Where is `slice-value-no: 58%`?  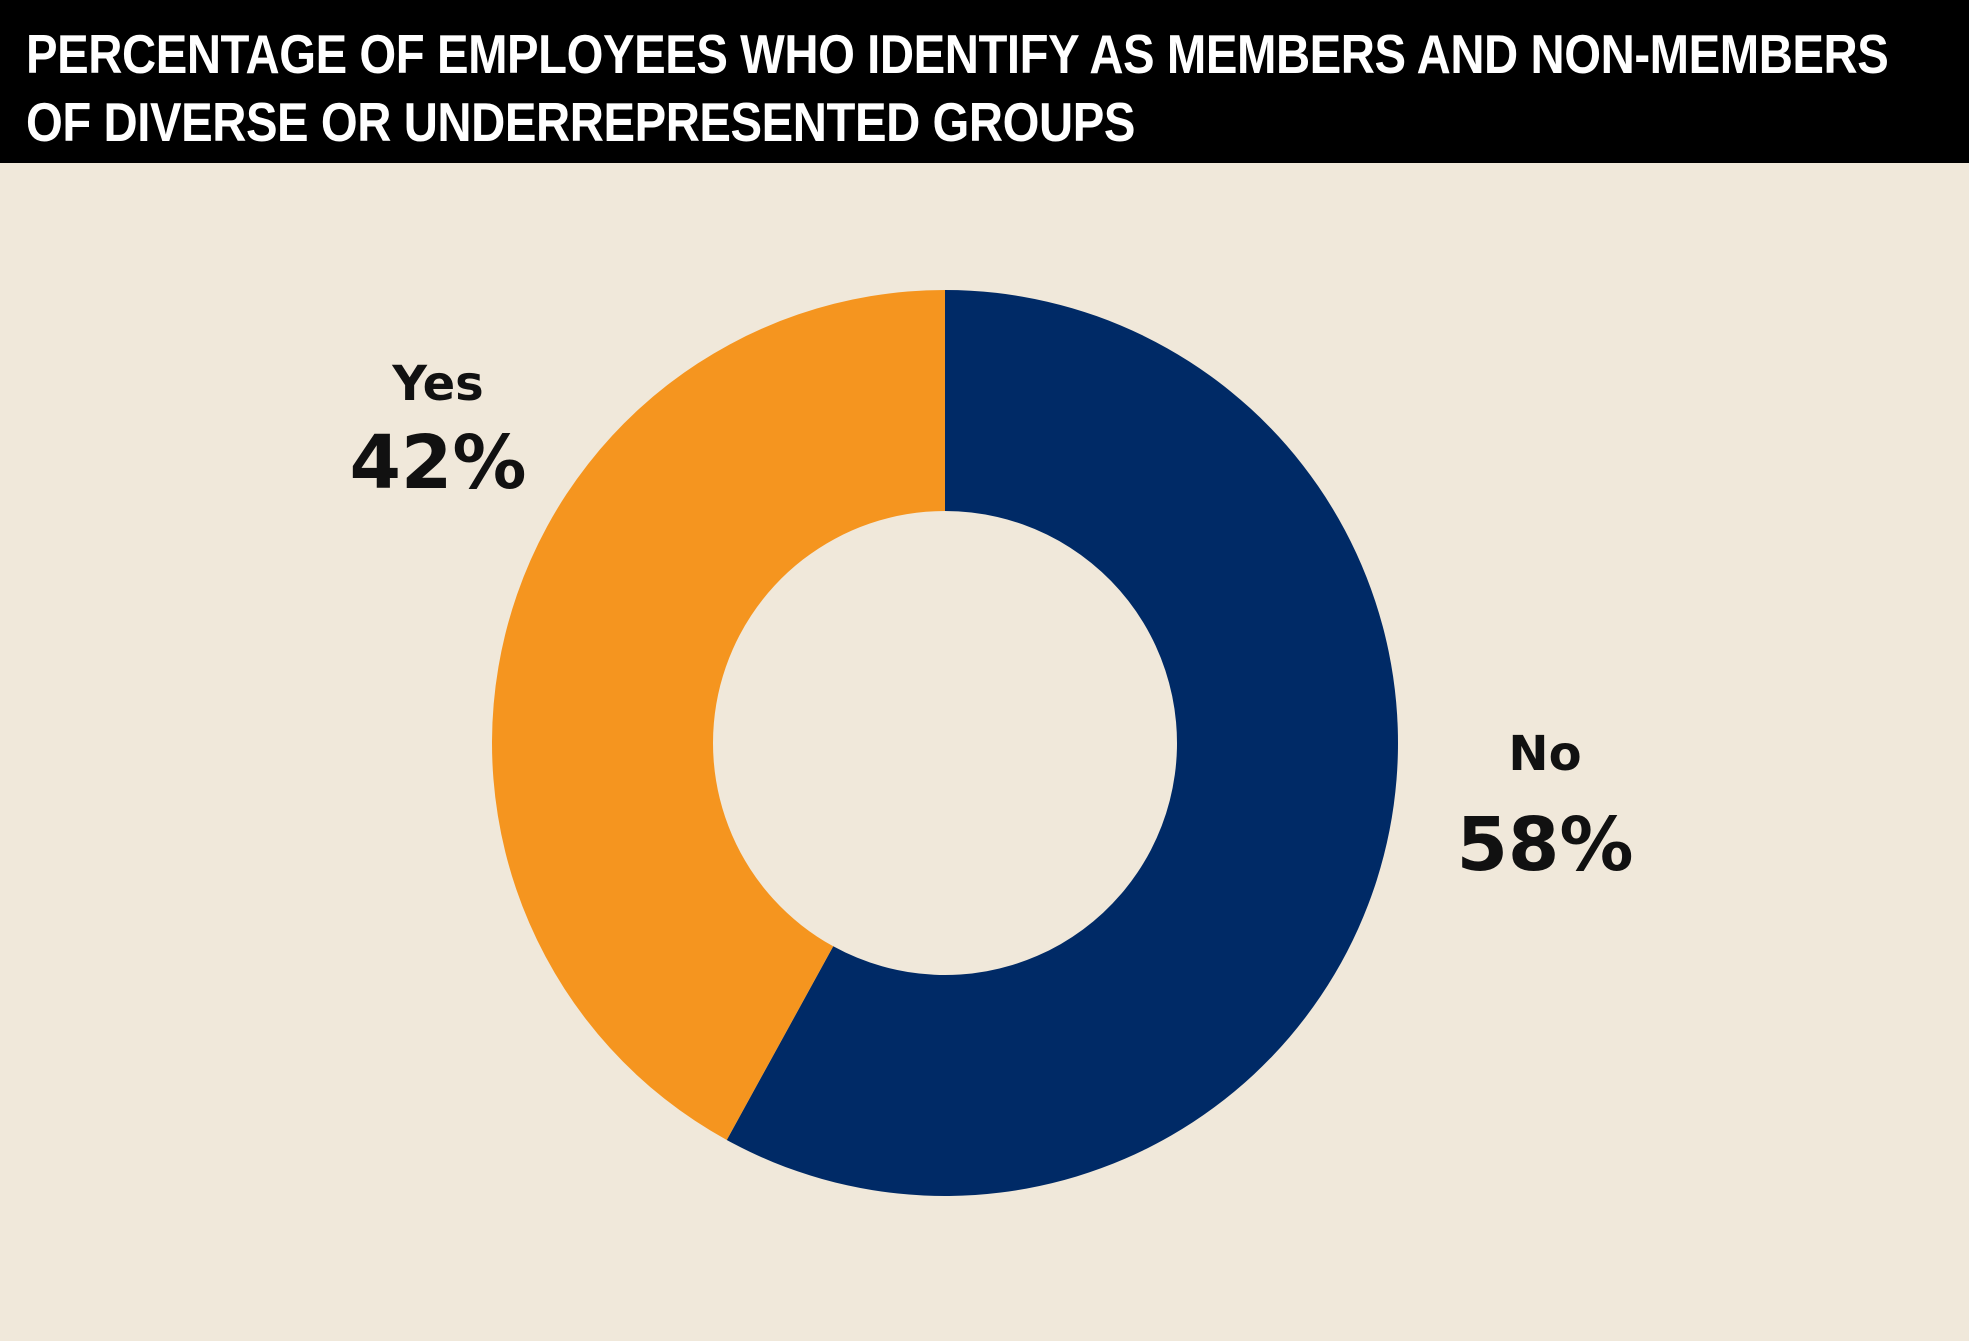 slice-value-no: 58% is located at coordinates (1544, 845).